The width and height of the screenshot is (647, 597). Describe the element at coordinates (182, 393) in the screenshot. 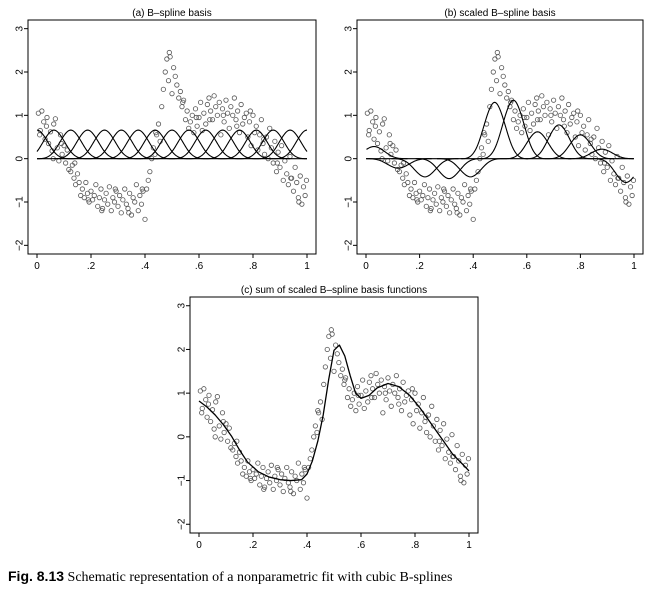

I see `y-tick-label: 1` at that location.